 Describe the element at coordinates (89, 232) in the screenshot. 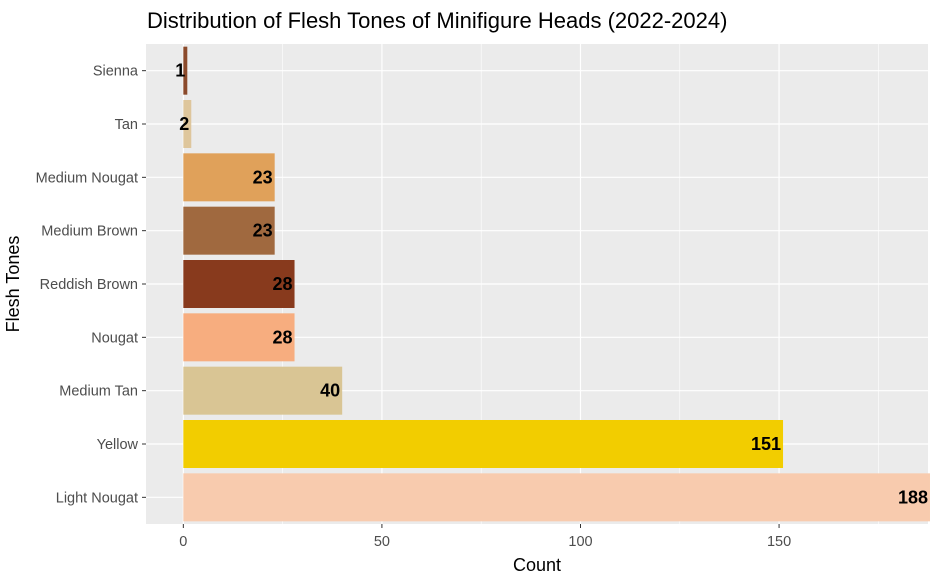

I see `y-tick-label: Medium Brown` at that location.